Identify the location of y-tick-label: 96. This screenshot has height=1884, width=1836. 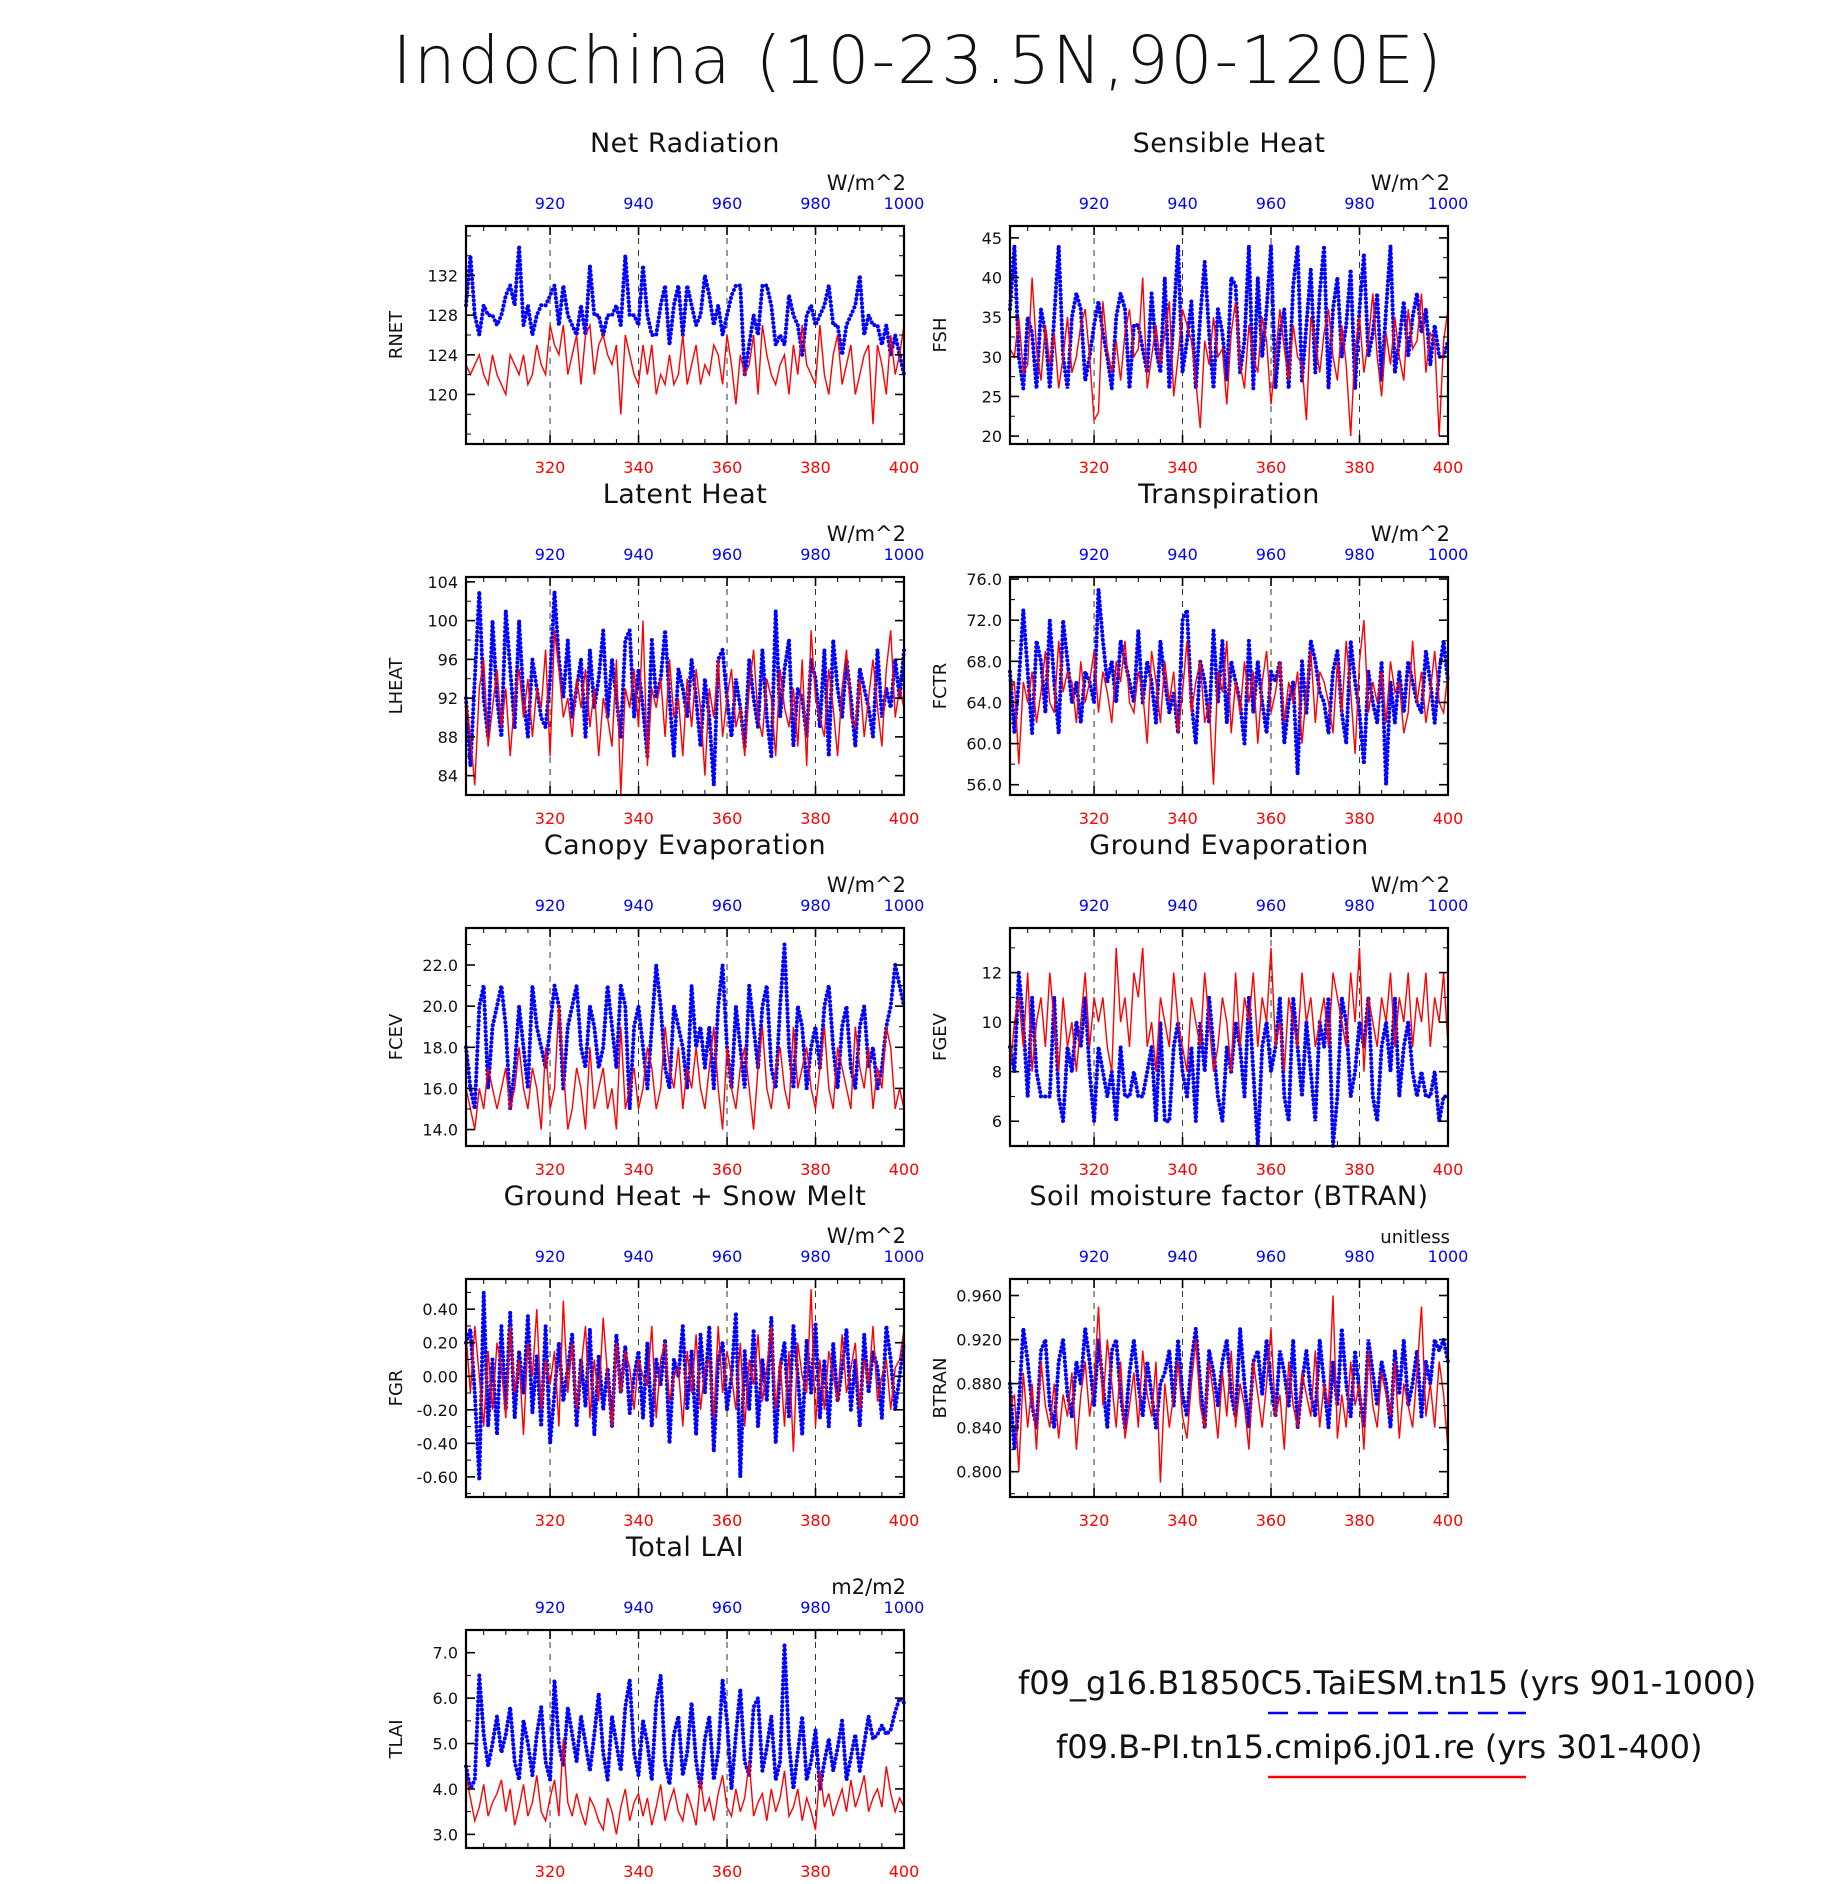
(448, 659).